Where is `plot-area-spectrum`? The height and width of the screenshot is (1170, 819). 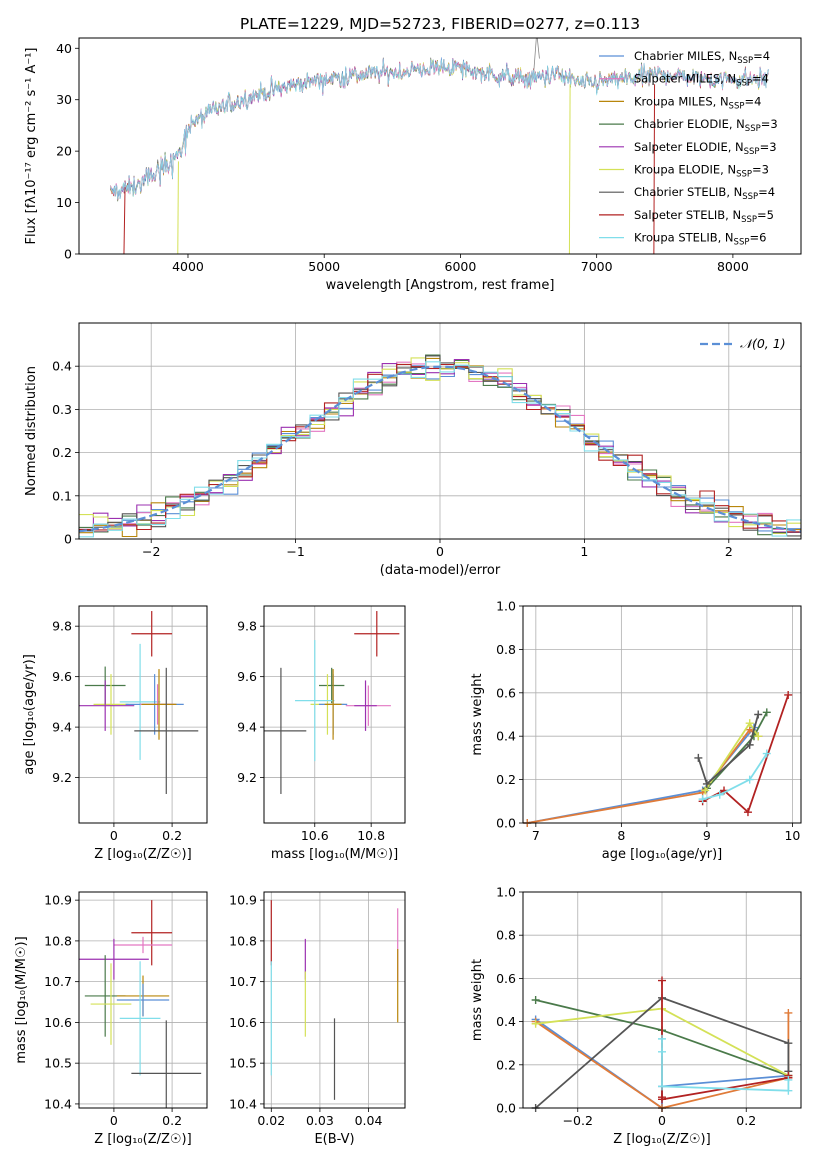
plot-area-spectrum is located at coordinates (439, 146).